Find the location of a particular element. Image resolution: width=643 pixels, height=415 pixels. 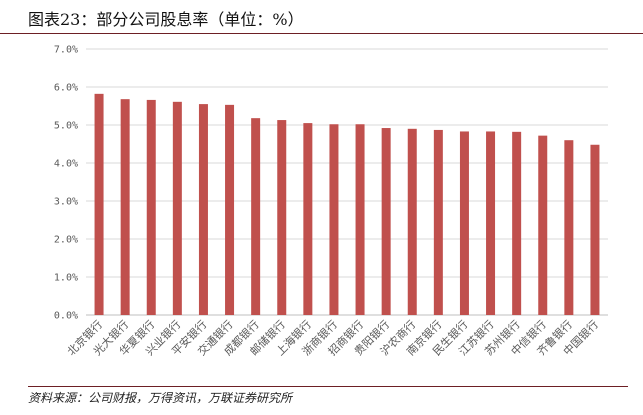

figure-title-text: 图表23：部分公司股息率（单位：%） is located at coordinates (166, 19).